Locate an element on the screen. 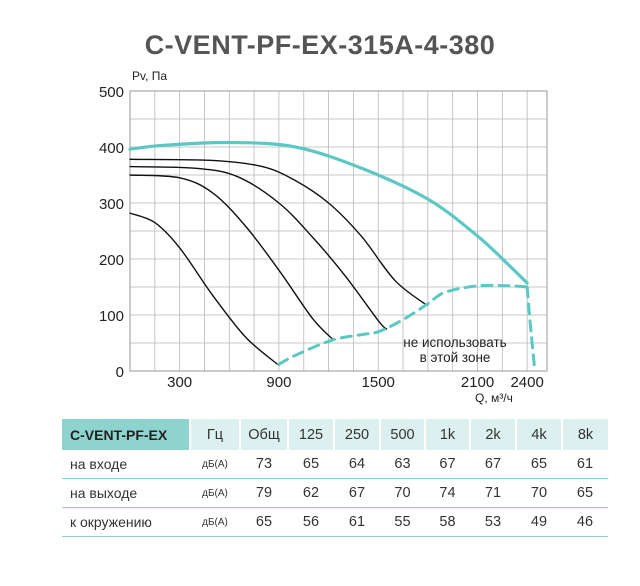  y-tick-label: 400 is located at coordinates (111, 148).